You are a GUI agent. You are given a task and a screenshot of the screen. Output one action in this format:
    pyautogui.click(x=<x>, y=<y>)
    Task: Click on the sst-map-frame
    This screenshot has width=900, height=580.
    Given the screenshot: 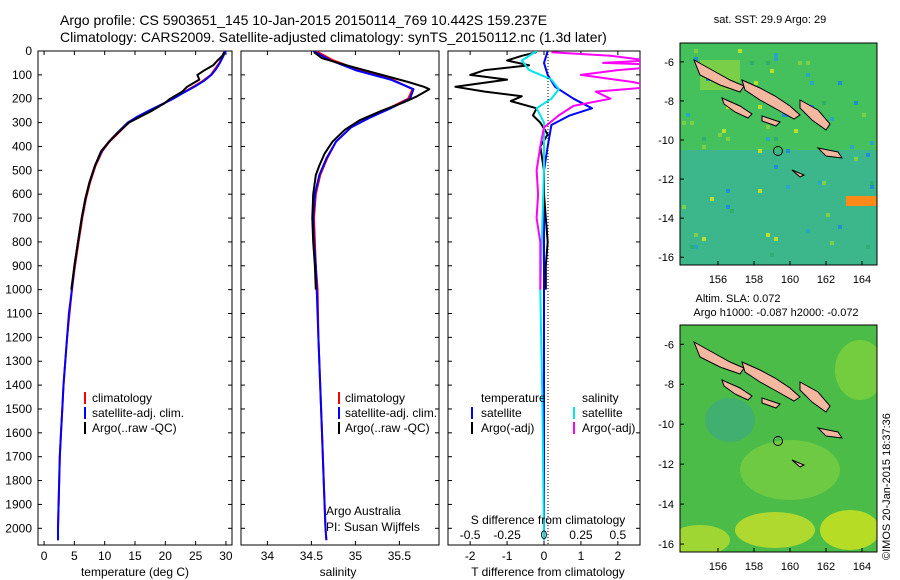 What is the action you would take?
    pyautogui.click(x=778, y=154)
    